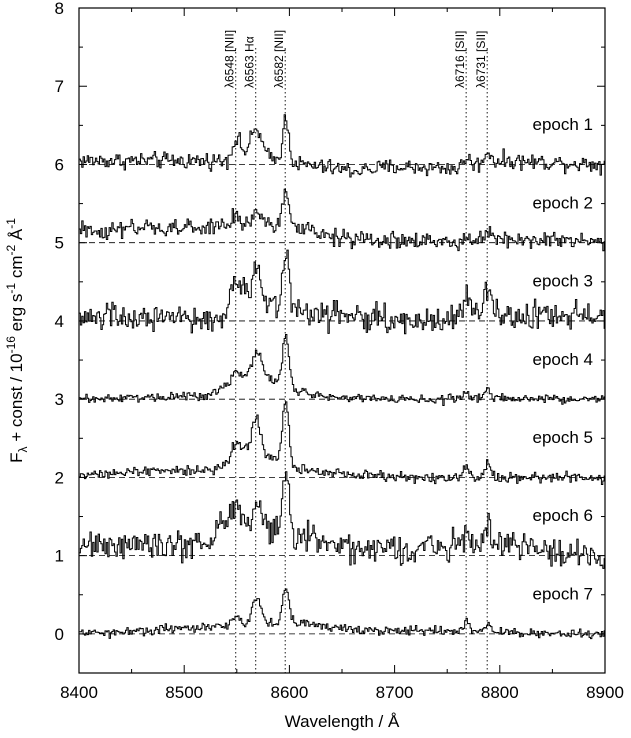 Image resolution: width=631 pixels, height=738 pixels. Describe the element at coordinates (563, 359) in the screenshot. I see `epoch-label-4: epoch 4` at that location.